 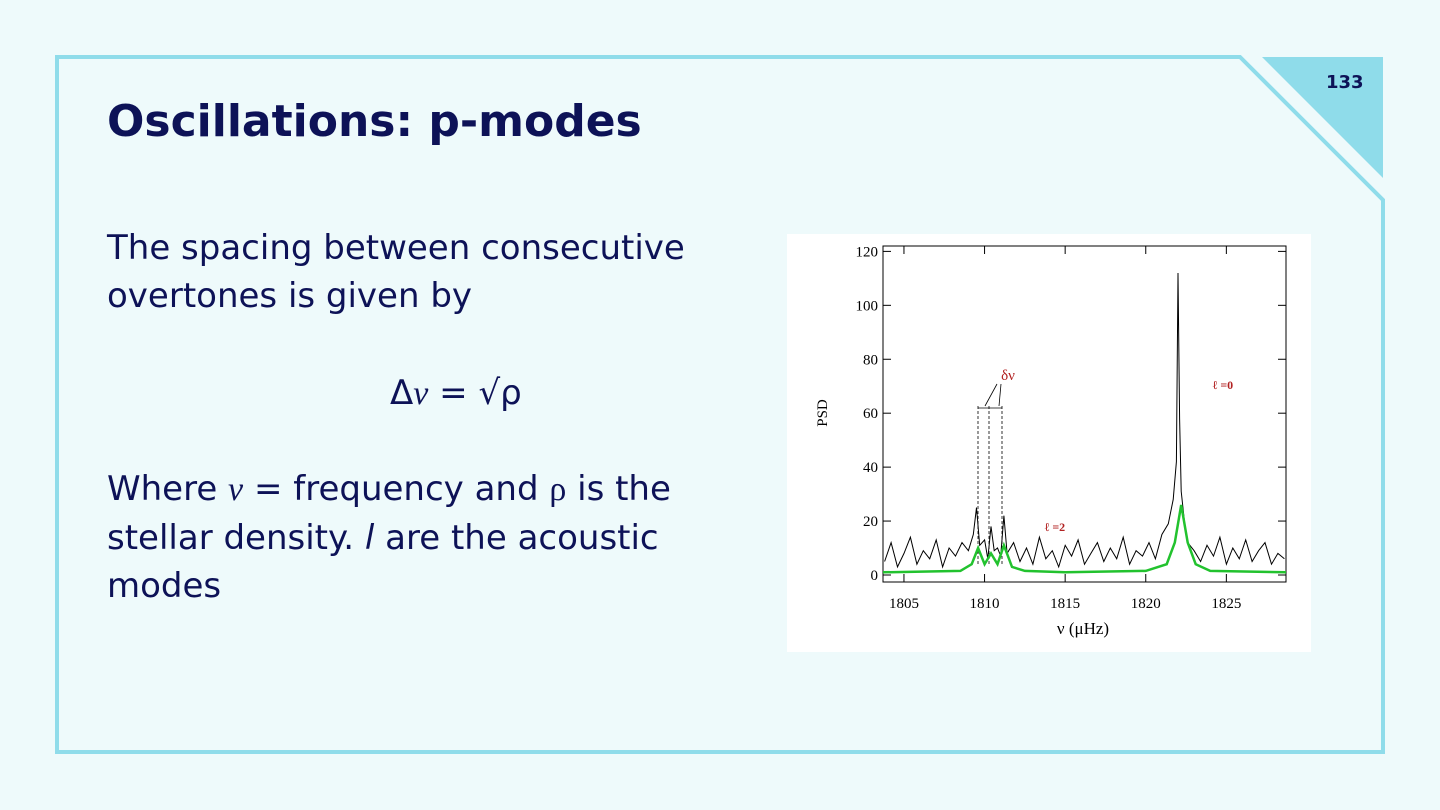 I want to click on spectrum-line, so click(x=1084, y=420).